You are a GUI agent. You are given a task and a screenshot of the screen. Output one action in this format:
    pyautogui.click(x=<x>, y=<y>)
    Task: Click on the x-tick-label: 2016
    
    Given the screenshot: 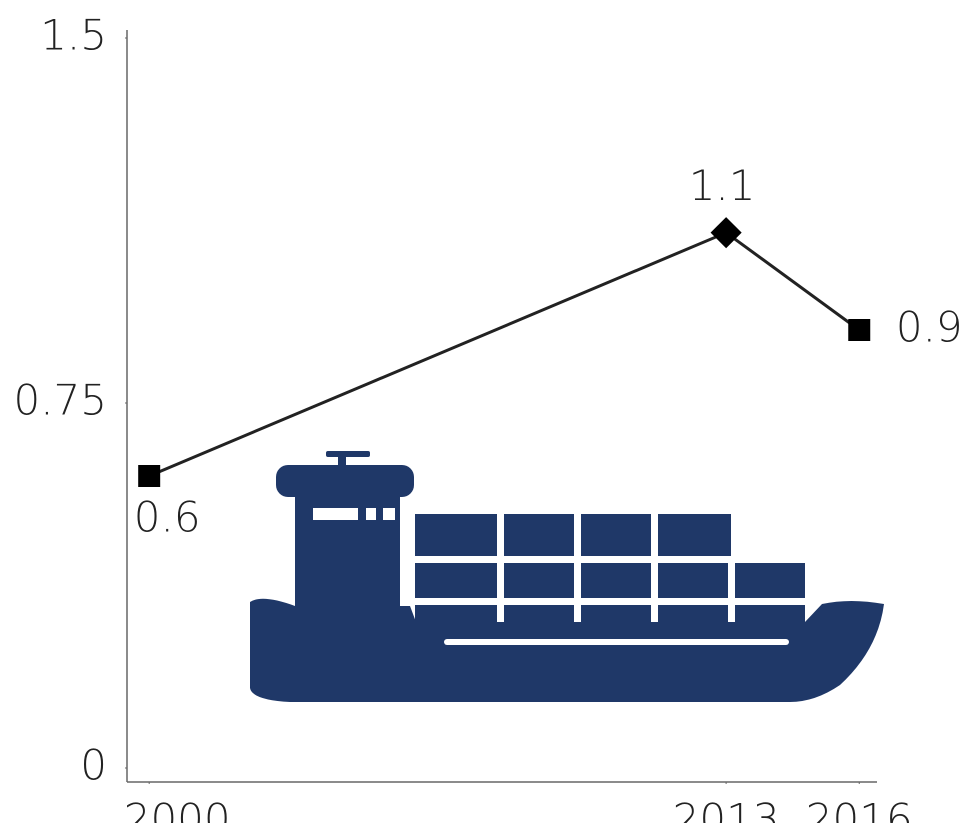 What is the action you would take?
    pyautogui.click(x=859, y=809)
    